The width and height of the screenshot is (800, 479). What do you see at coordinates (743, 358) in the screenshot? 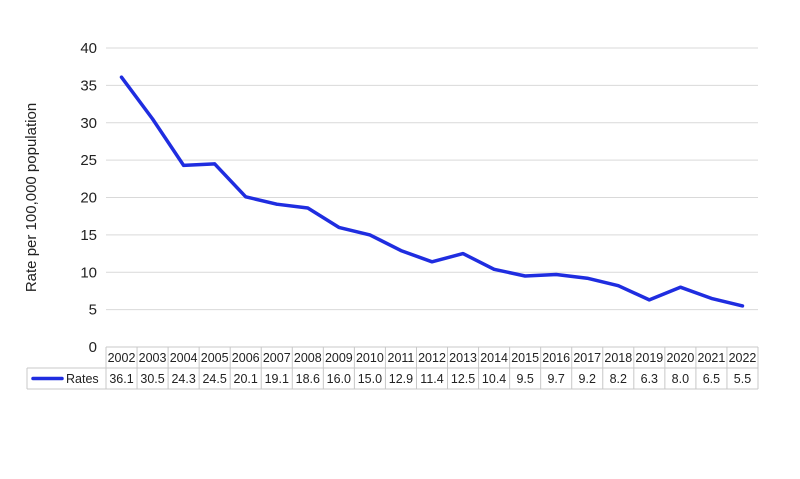
I see `x-tick-label: 2022` at bounding box center [743, 358].